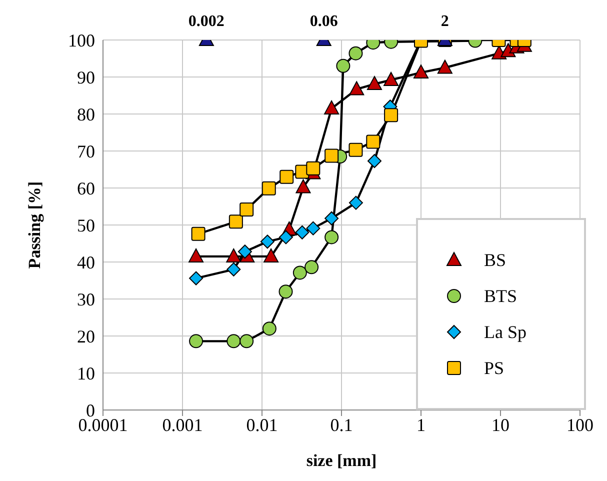 This screenshot has width=607, height=481. I want to click on y-tick-label: 60, so click(86, 188).